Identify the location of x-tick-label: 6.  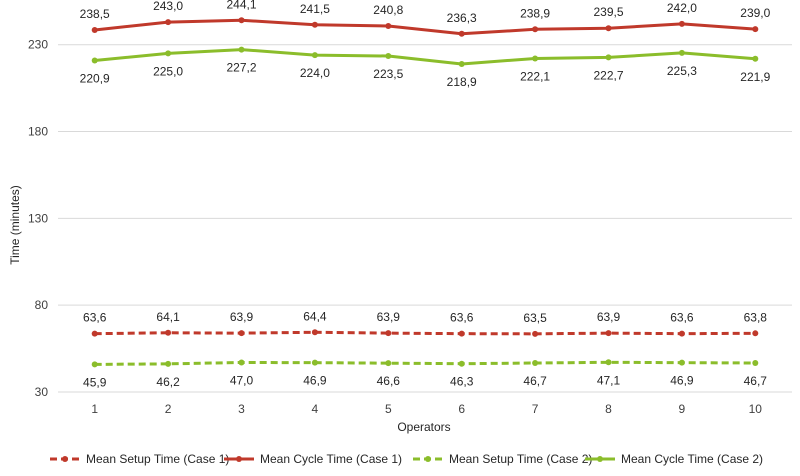
(461, 409).